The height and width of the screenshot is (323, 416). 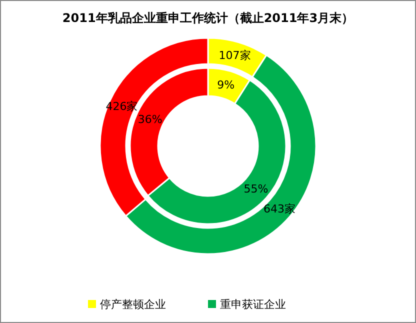 I want to click on chart-title: 2011年乳品企业重申工作统计（截止2011年3月末）, so click(x=208, y=18).